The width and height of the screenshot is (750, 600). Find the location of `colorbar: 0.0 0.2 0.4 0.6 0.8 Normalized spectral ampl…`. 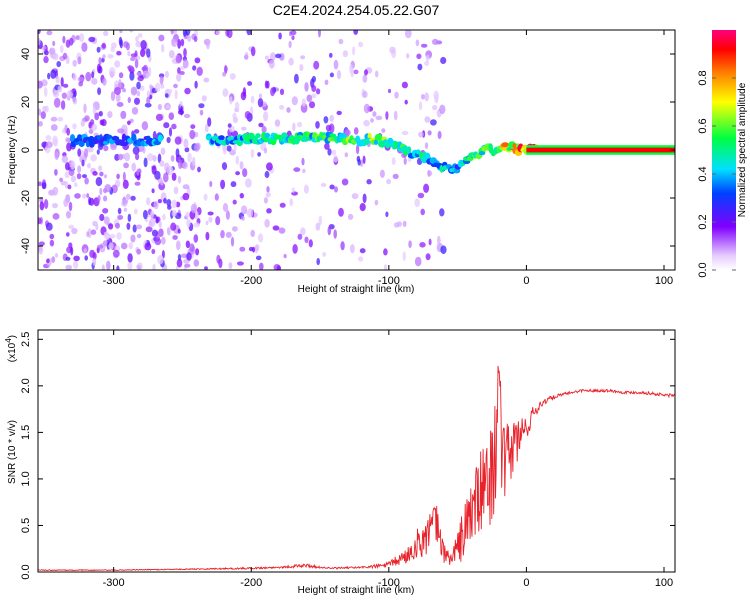

colorbar: 0.0 0.2 0.4 0.6 0.8 Normalized spectral ampl… is located at coordinates (722, 154).